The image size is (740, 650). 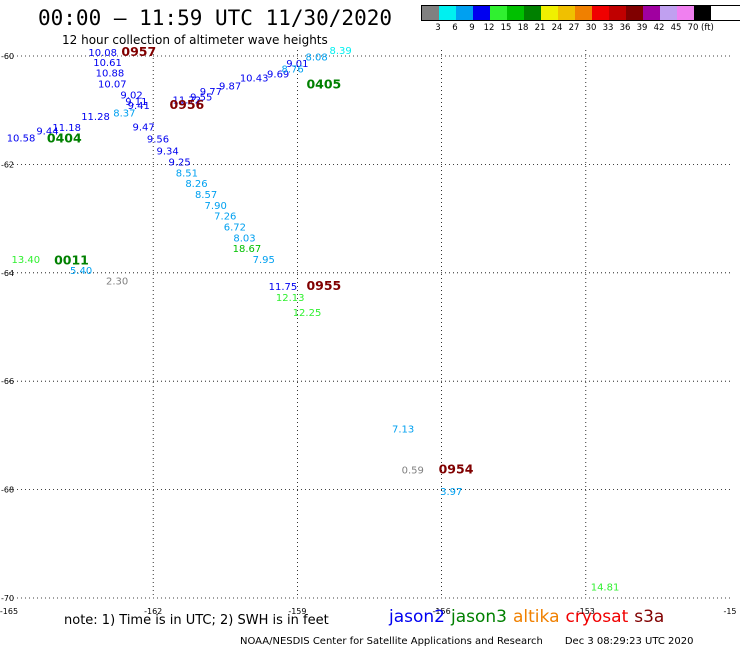 I want to click on pass-time-label: 0956, so click(x=186, y=104).